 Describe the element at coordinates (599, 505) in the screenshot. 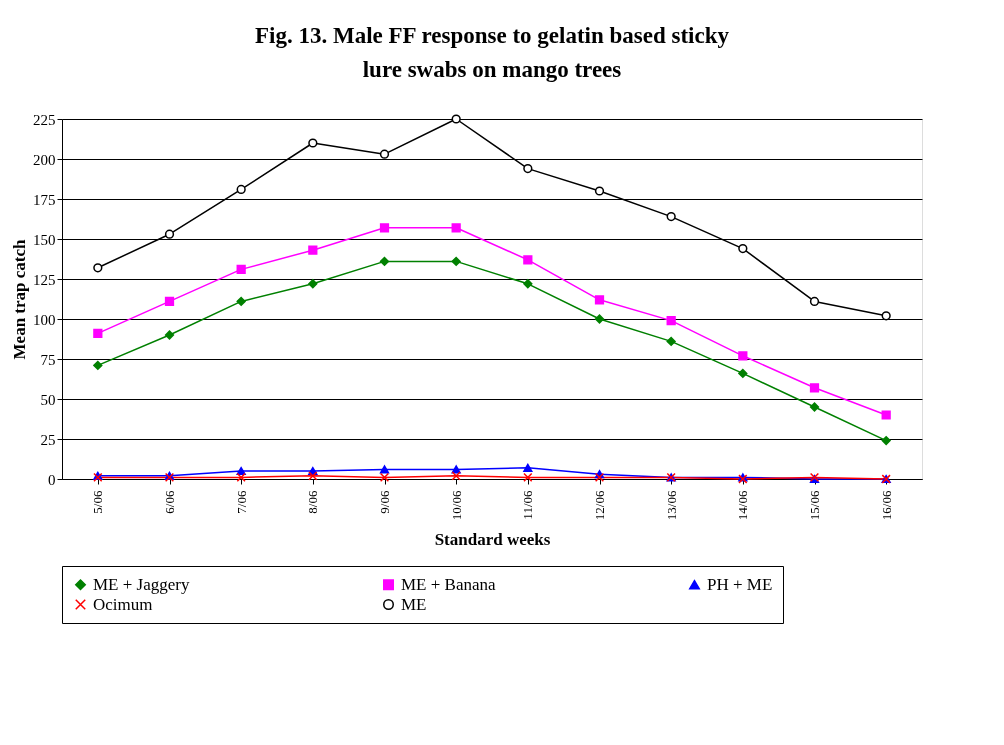

I see `x-tick-label: 12/06` at that location.